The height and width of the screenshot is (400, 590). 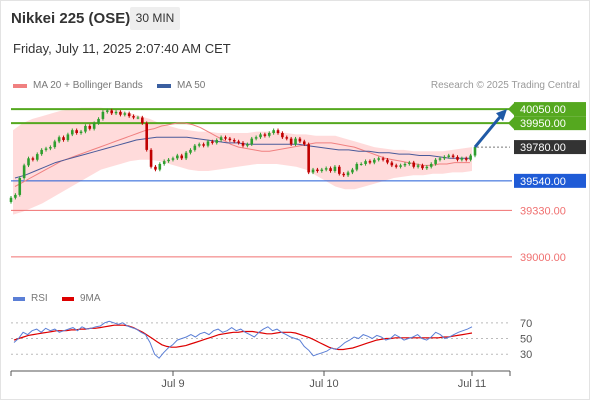 I want to click on level-label-39780: 39780.00, so click(x=543, y=148).